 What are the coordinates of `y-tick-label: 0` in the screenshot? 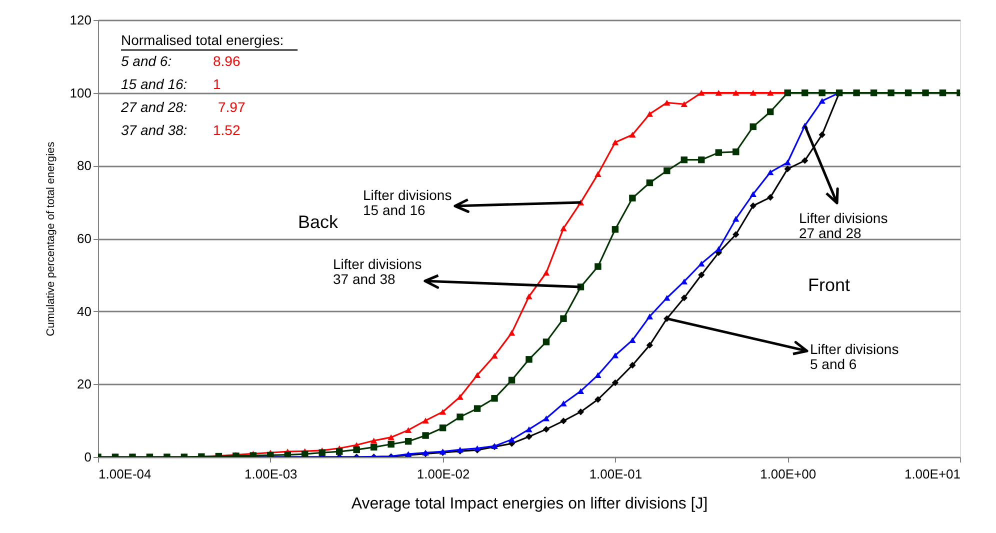 It's located at (88, 457).